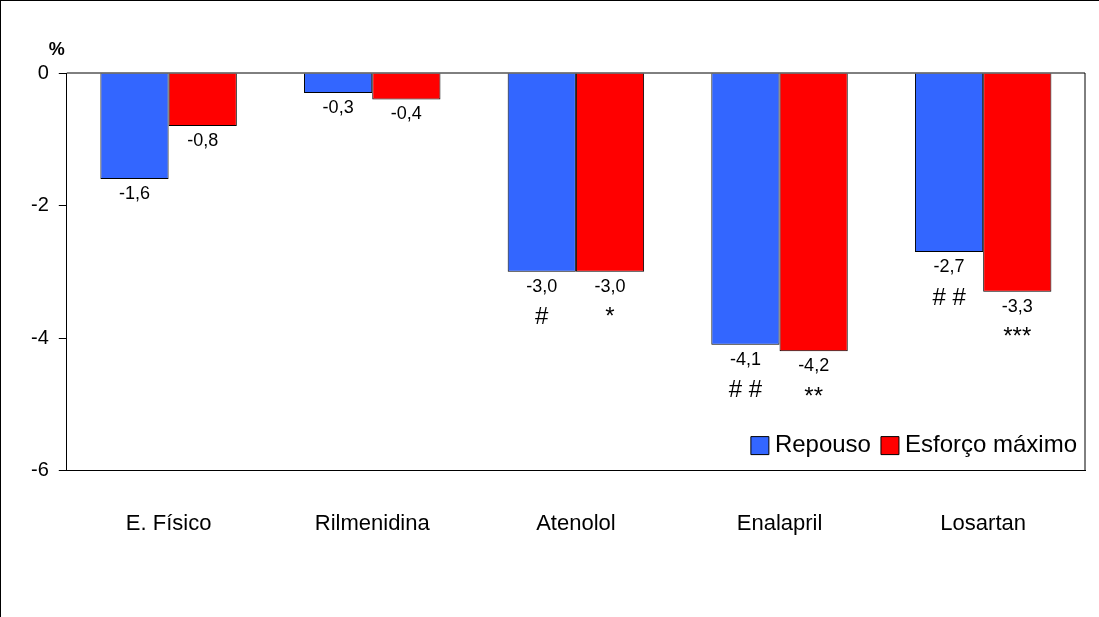 Image resolution: width=1099 pixels, height=617 pixels. Describe the element at coordinates (813, 395) in the screenshot. I see `annotation: **` at that location.